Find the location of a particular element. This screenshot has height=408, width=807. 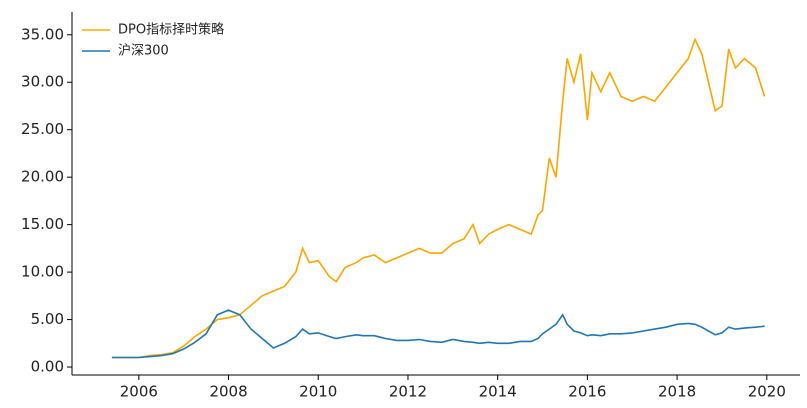

y-tick-label: 5.00 is located at coordinates (47, 319).